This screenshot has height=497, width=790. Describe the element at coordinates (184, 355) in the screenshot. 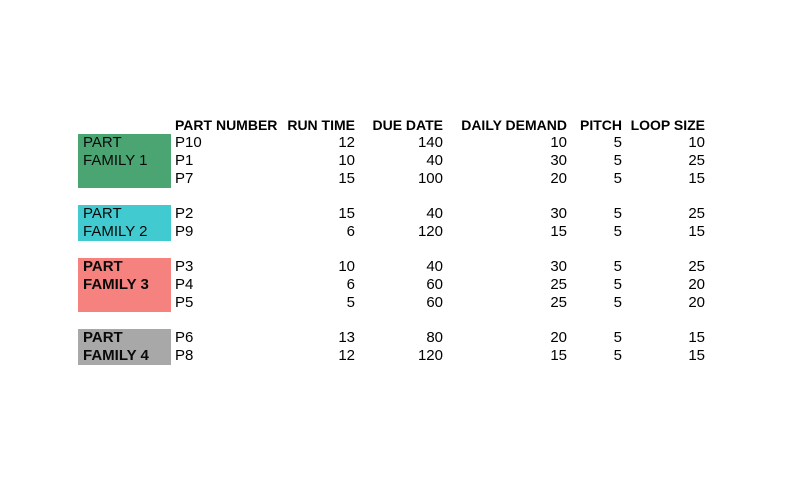

I see `cell-part-number: P8` at that location.